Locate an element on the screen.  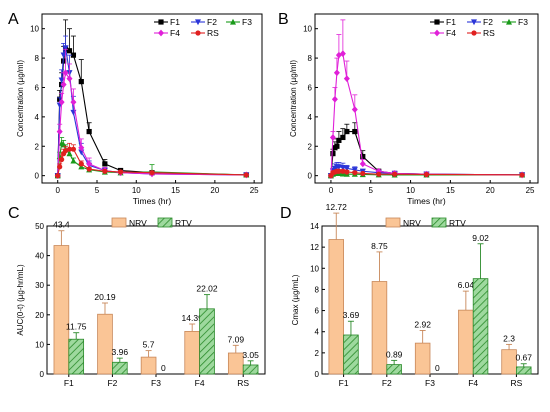
data-label: 20.19 is located at coordinates (105, 297).